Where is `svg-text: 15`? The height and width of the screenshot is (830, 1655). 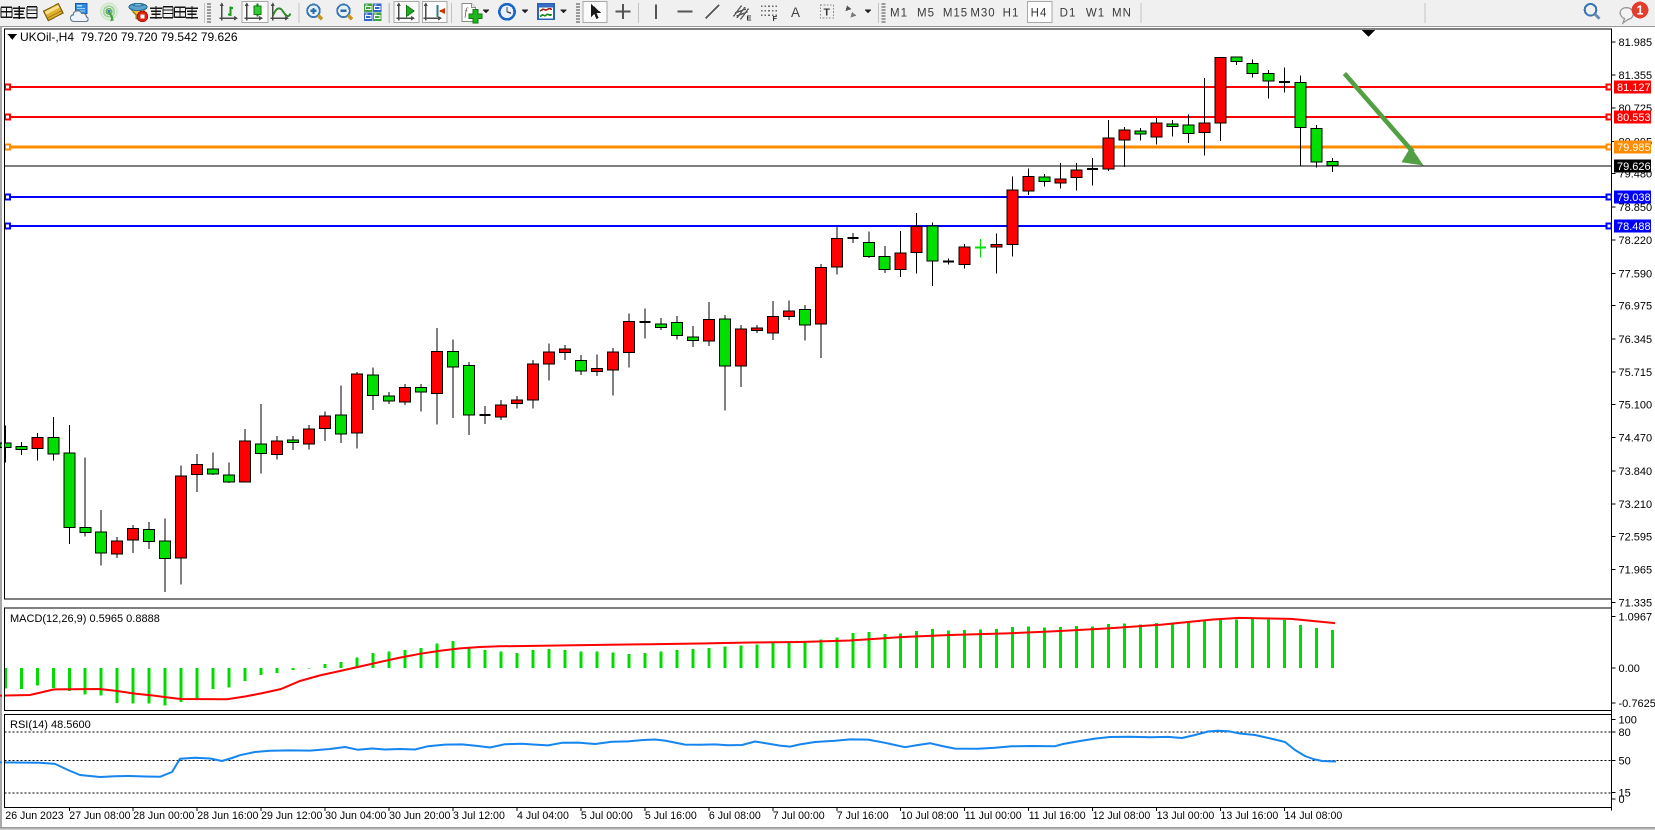
svg-text: 15 is located at coordinates (1625, 794).